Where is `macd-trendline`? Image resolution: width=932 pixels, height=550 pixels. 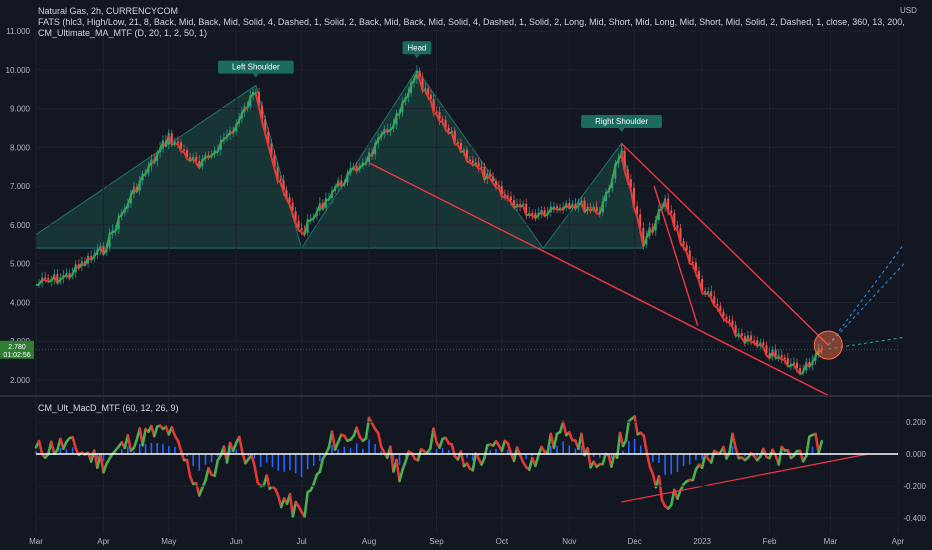 macd-trendline is located at coordinates (745, 478).